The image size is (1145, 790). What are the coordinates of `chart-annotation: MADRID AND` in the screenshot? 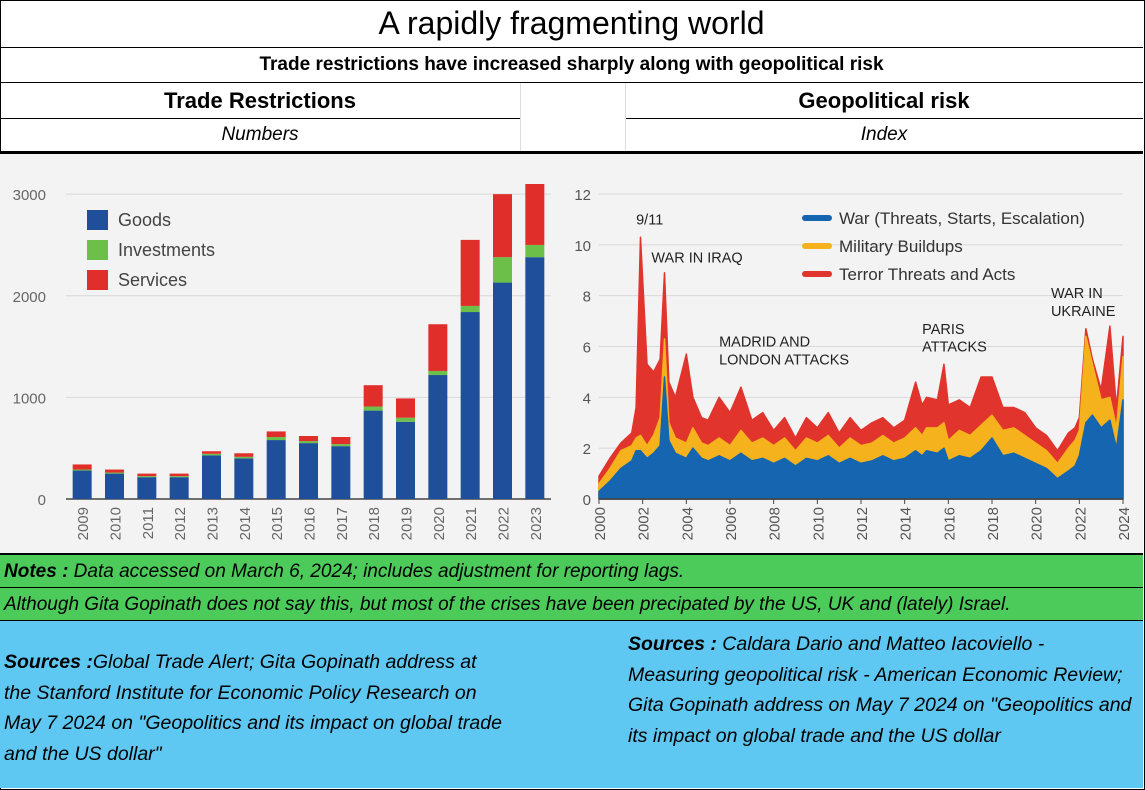 It's located at (764, 343).